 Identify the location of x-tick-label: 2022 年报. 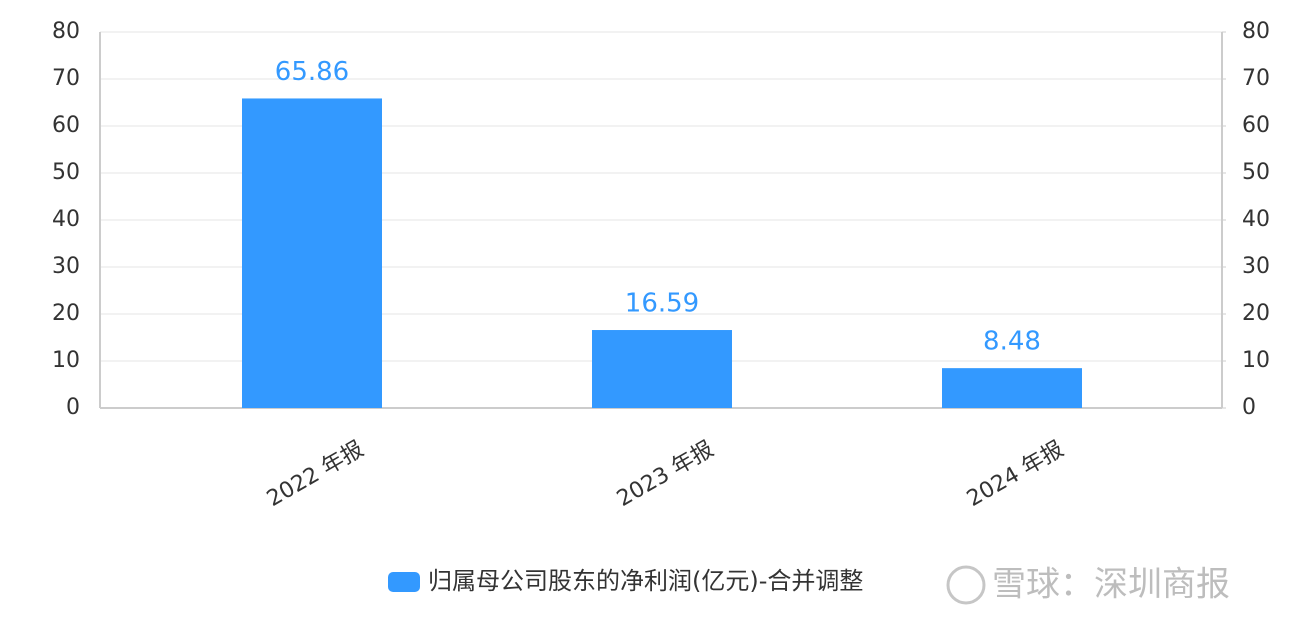
(315, 474).